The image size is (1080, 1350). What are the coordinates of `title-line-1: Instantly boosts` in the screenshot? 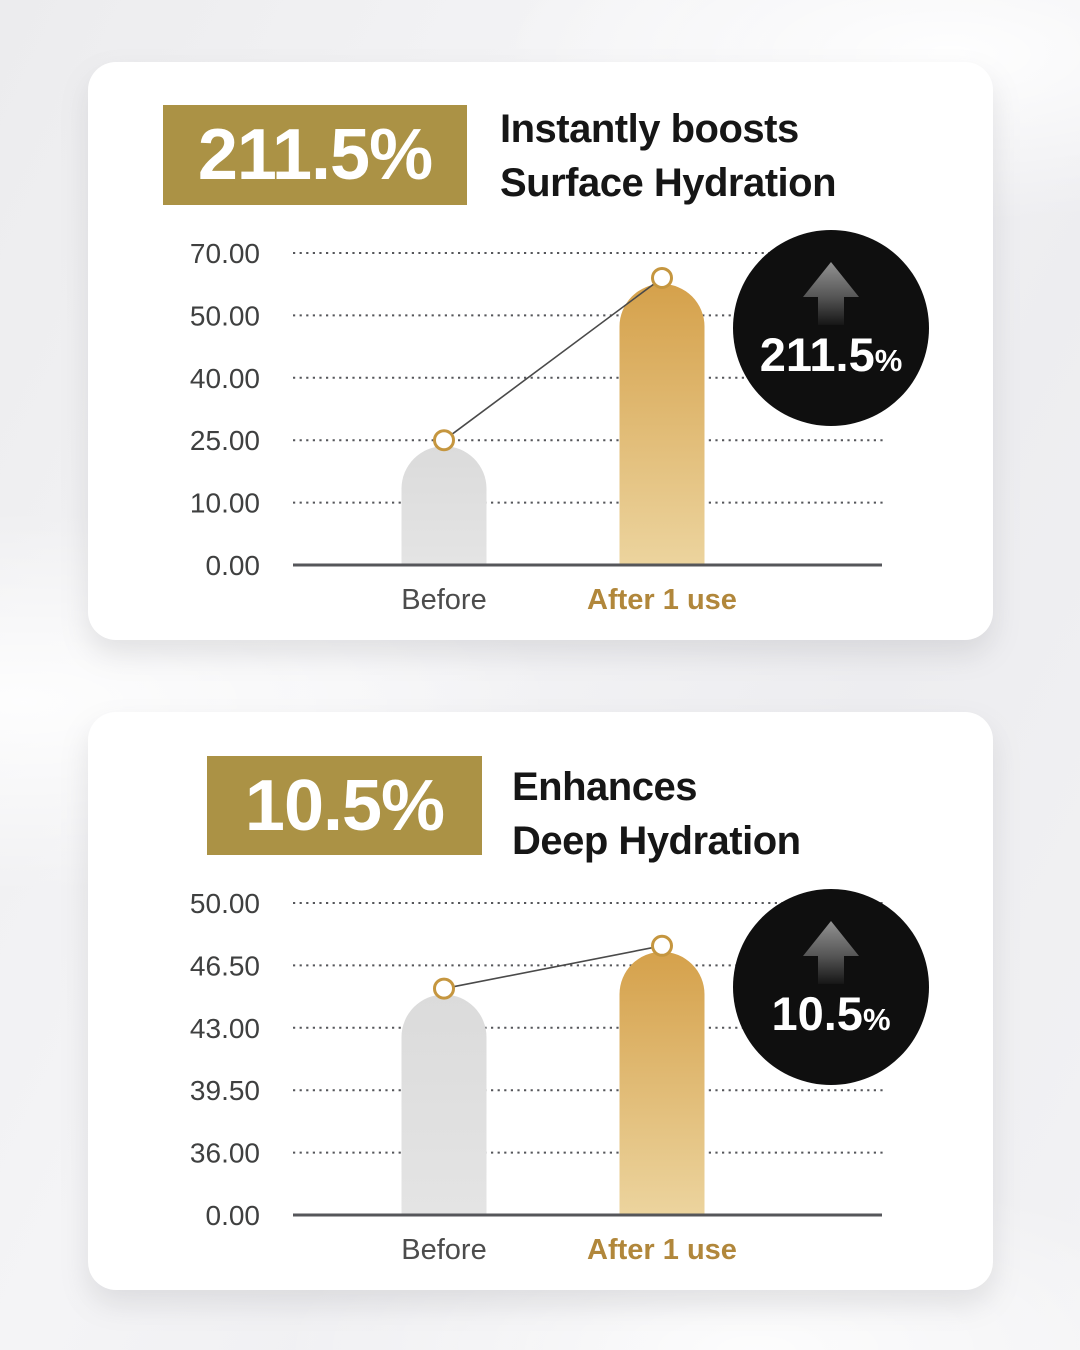 It's located at (649, 129).